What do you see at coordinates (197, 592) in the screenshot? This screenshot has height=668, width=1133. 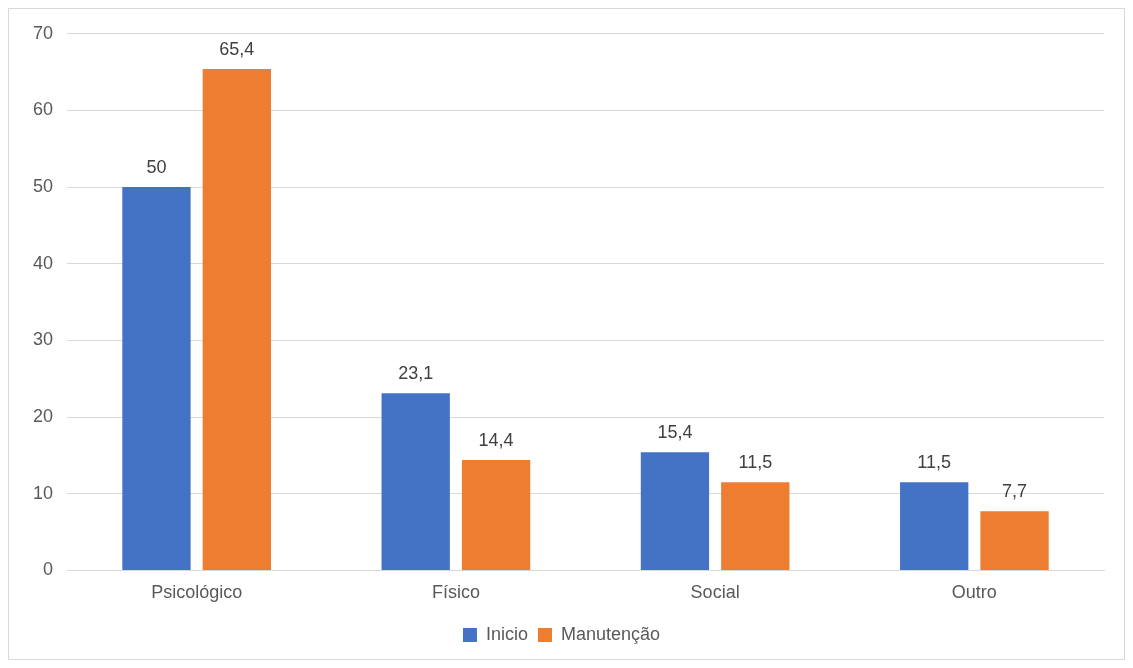 I see `x-tick-label: Psicológico` at bounding box center [197, 592].